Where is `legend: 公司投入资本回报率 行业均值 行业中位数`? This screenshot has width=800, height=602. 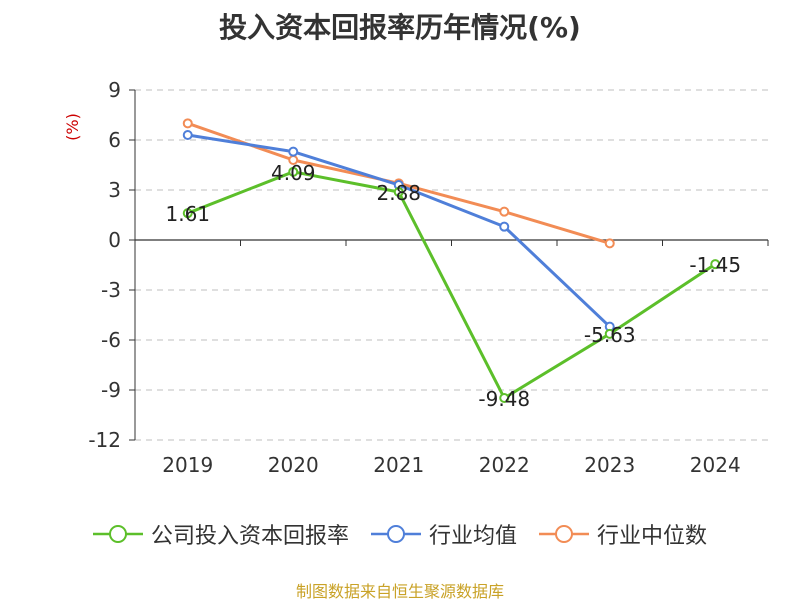 legend: 公司投入资本回报率 行业均值 行业中位数 is located at coordinates (400, 534).